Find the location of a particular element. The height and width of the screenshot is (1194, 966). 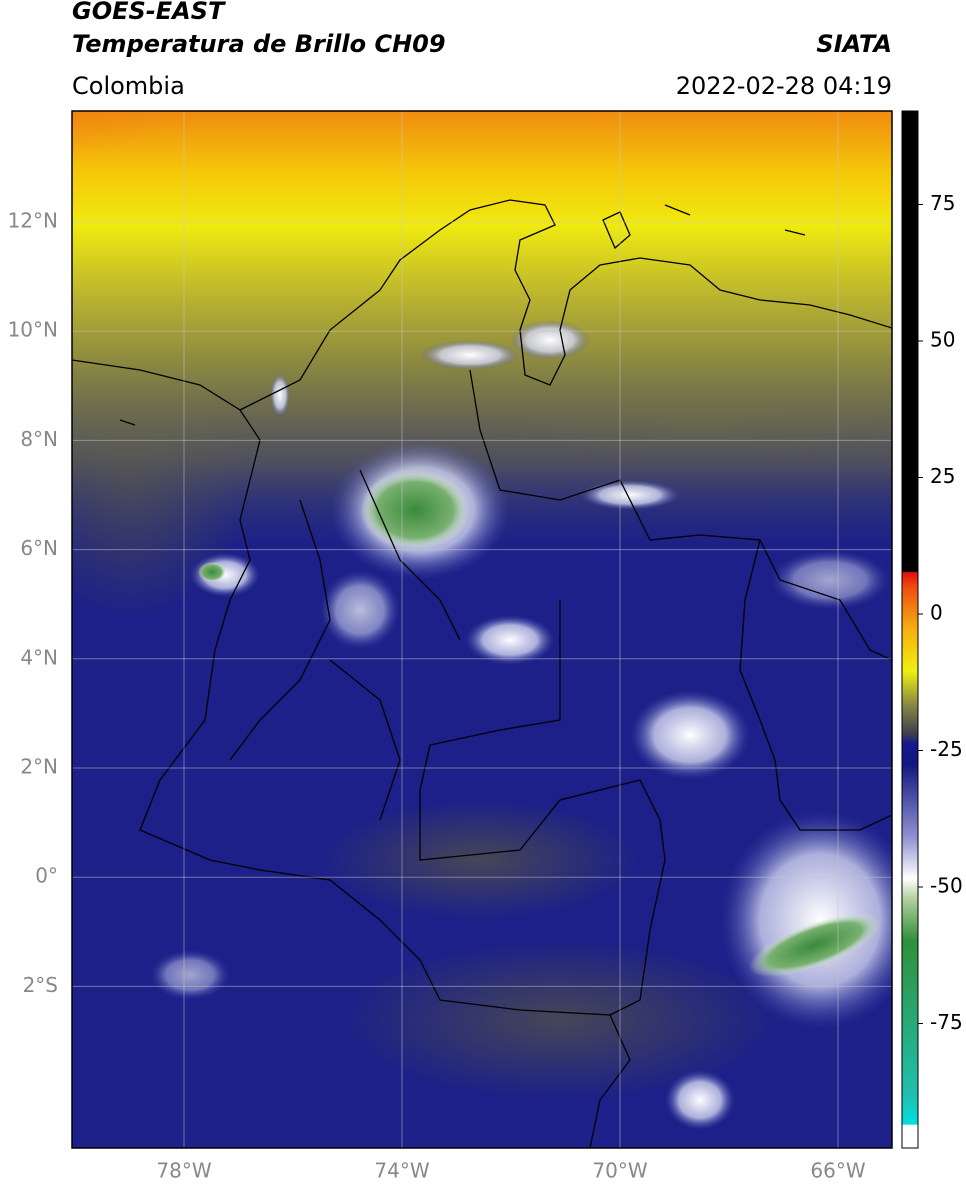

region: Colombia is located at coordinates (128, 86).